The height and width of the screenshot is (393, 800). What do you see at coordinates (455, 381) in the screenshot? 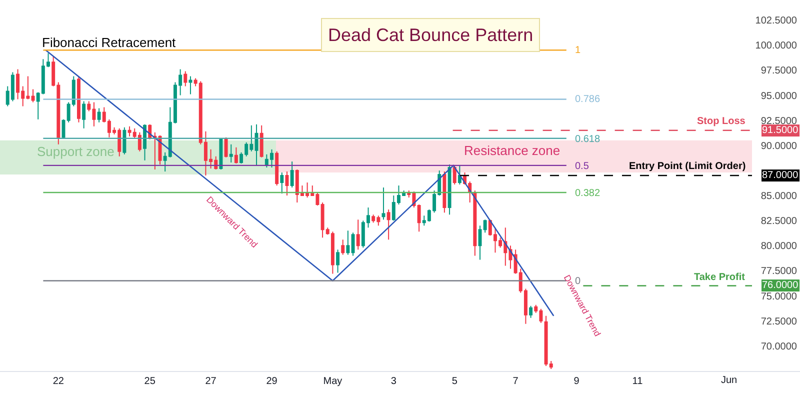
I see `x-tick-label: 5` at bounding box center [455, 381].